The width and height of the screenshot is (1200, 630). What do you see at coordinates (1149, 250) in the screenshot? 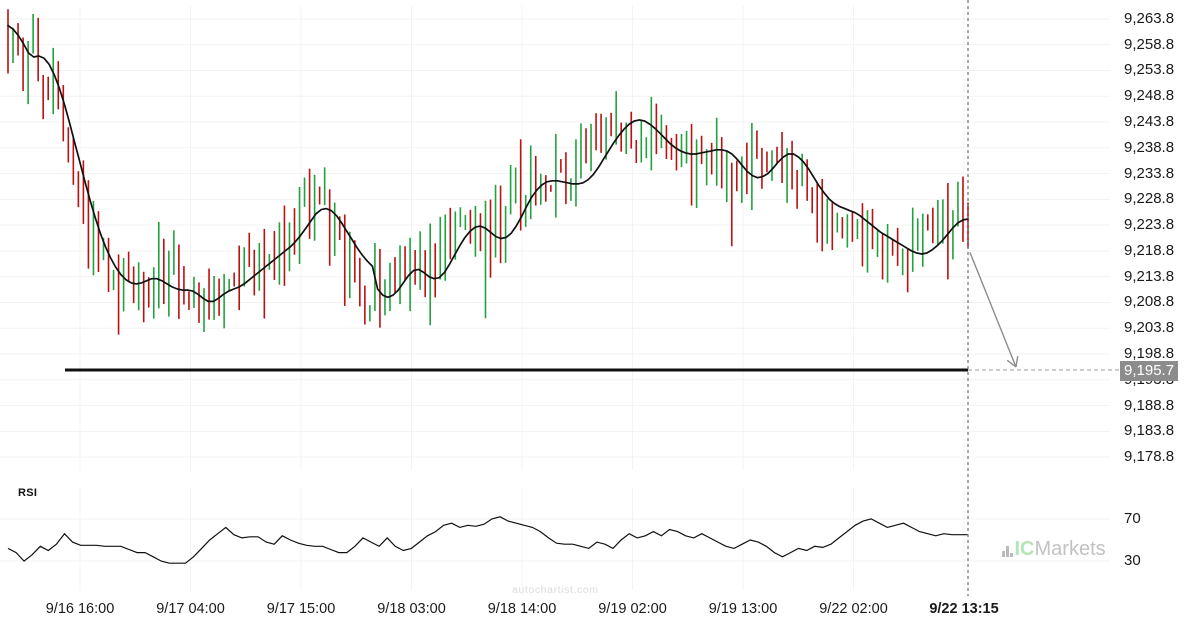
I see `price-axis-tick: 9,218.8` at bounding box center [1149, 250].